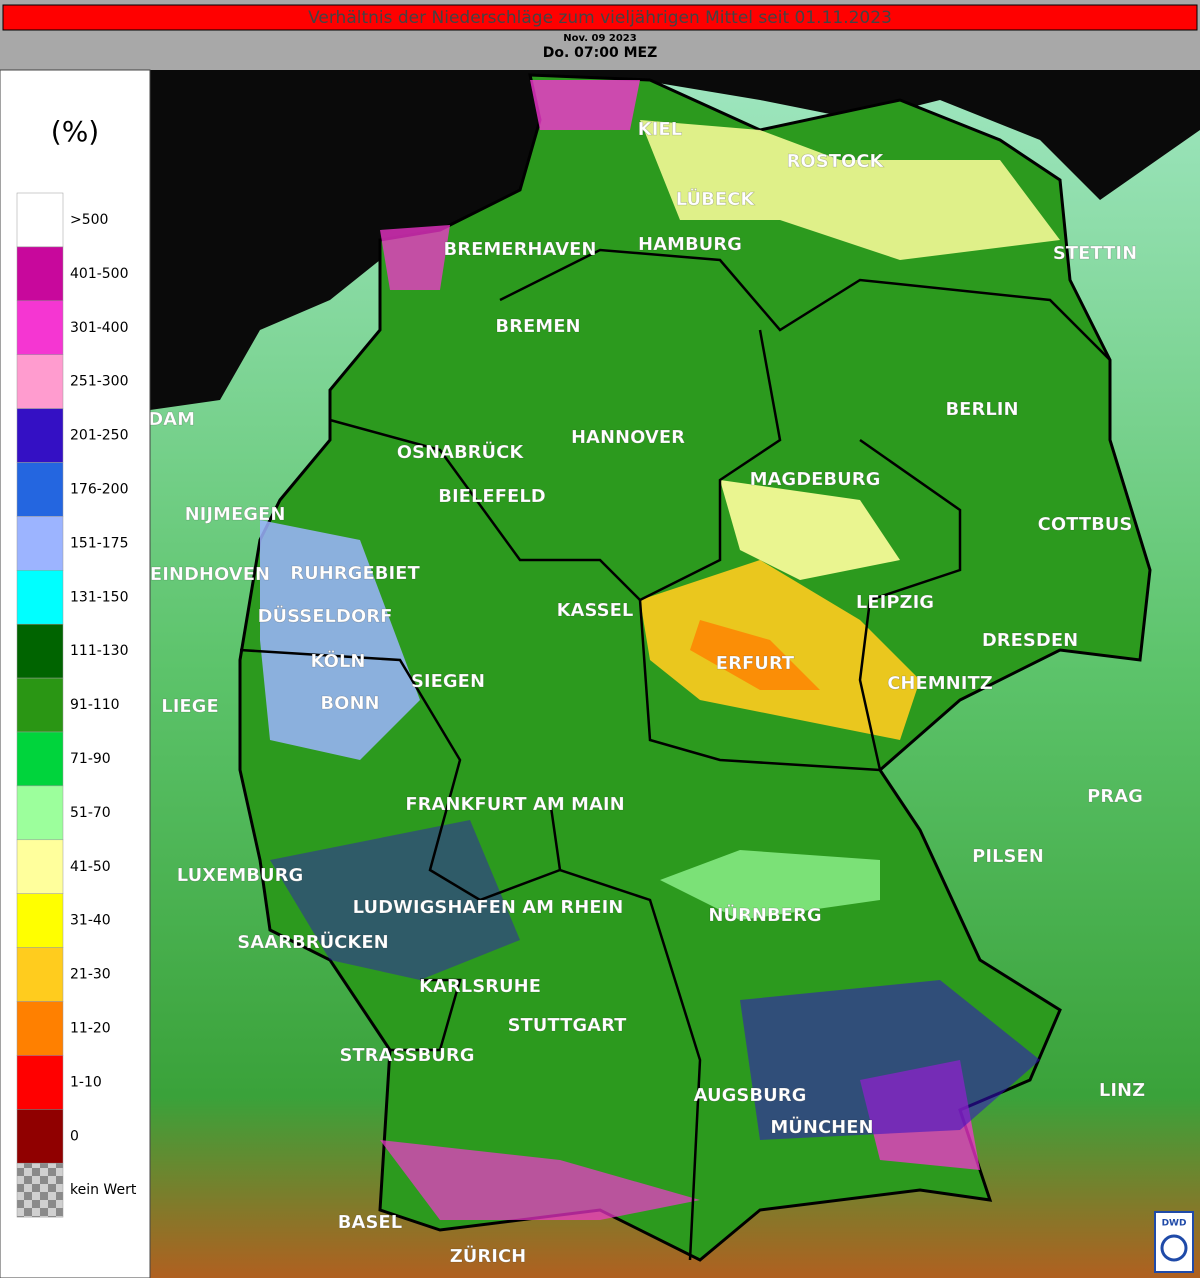 The height and width of the screenshot is (1278, 1200). Describe the element at coordinates (90, 1029) in the screenshot. I see `legend-label: 11-20` at that location.